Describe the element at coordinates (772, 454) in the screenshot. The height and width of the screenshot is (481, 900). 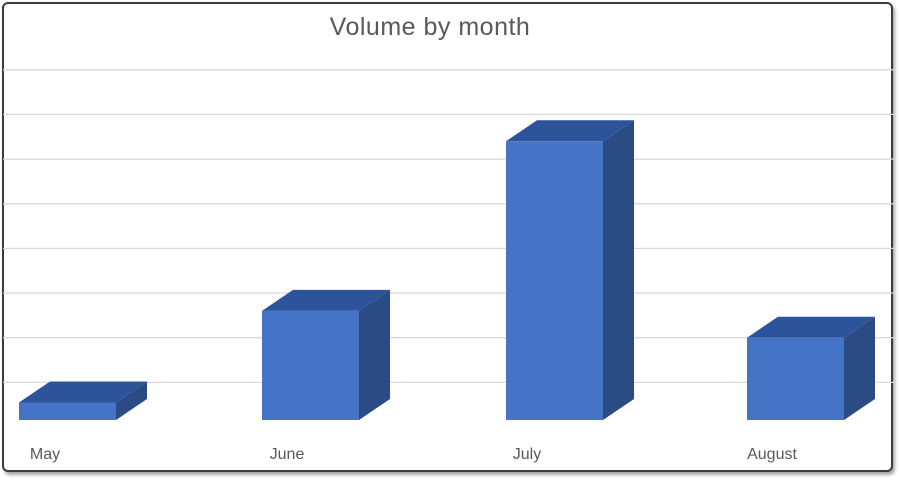
I see `category-label-august: August` at that location.